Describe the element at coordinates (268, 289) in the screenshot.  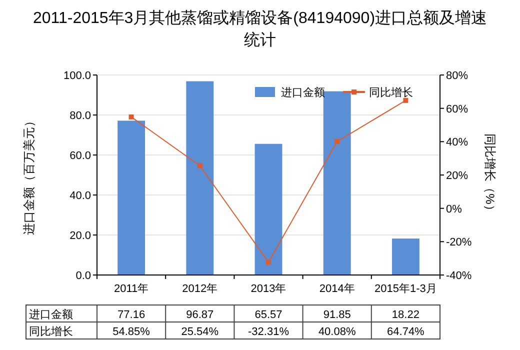
I see `x-tick-label: 2013年` at that location.